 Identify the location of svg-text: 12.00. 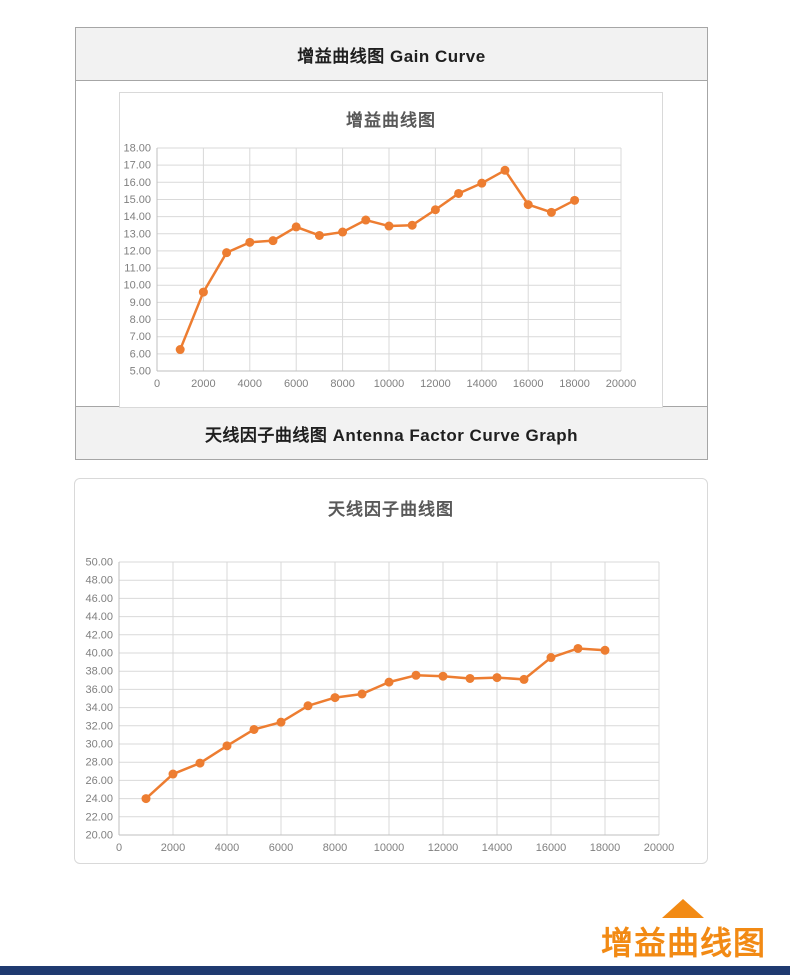
(137, 251).